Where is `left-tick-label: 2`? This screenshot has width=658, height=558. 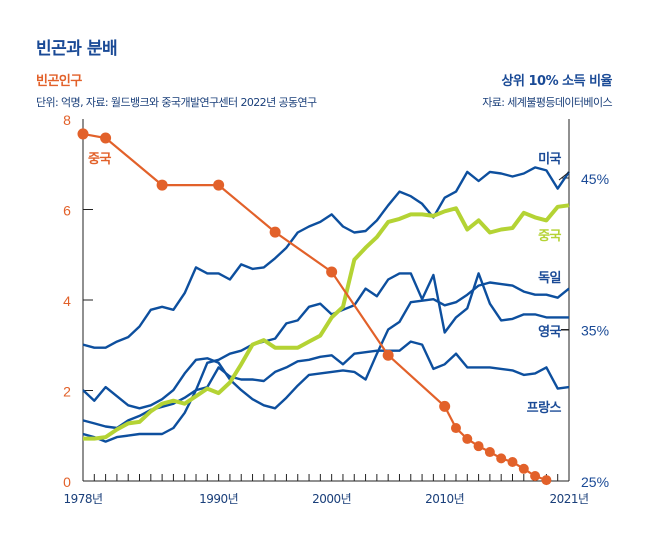 left-tick-label: 2 is located at coordinates (67, 392).